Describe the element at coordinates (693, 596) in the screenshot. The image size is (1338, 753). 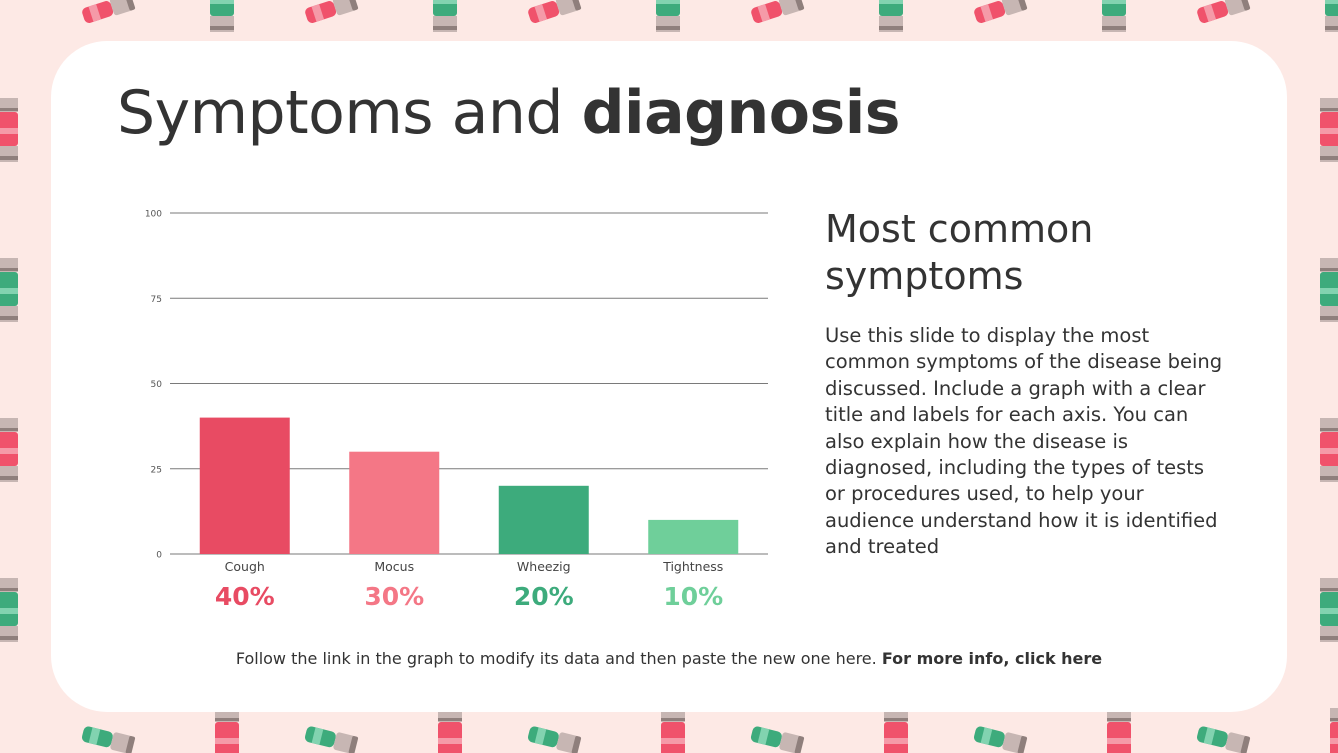
I see `percent-label: 10%` at that location.